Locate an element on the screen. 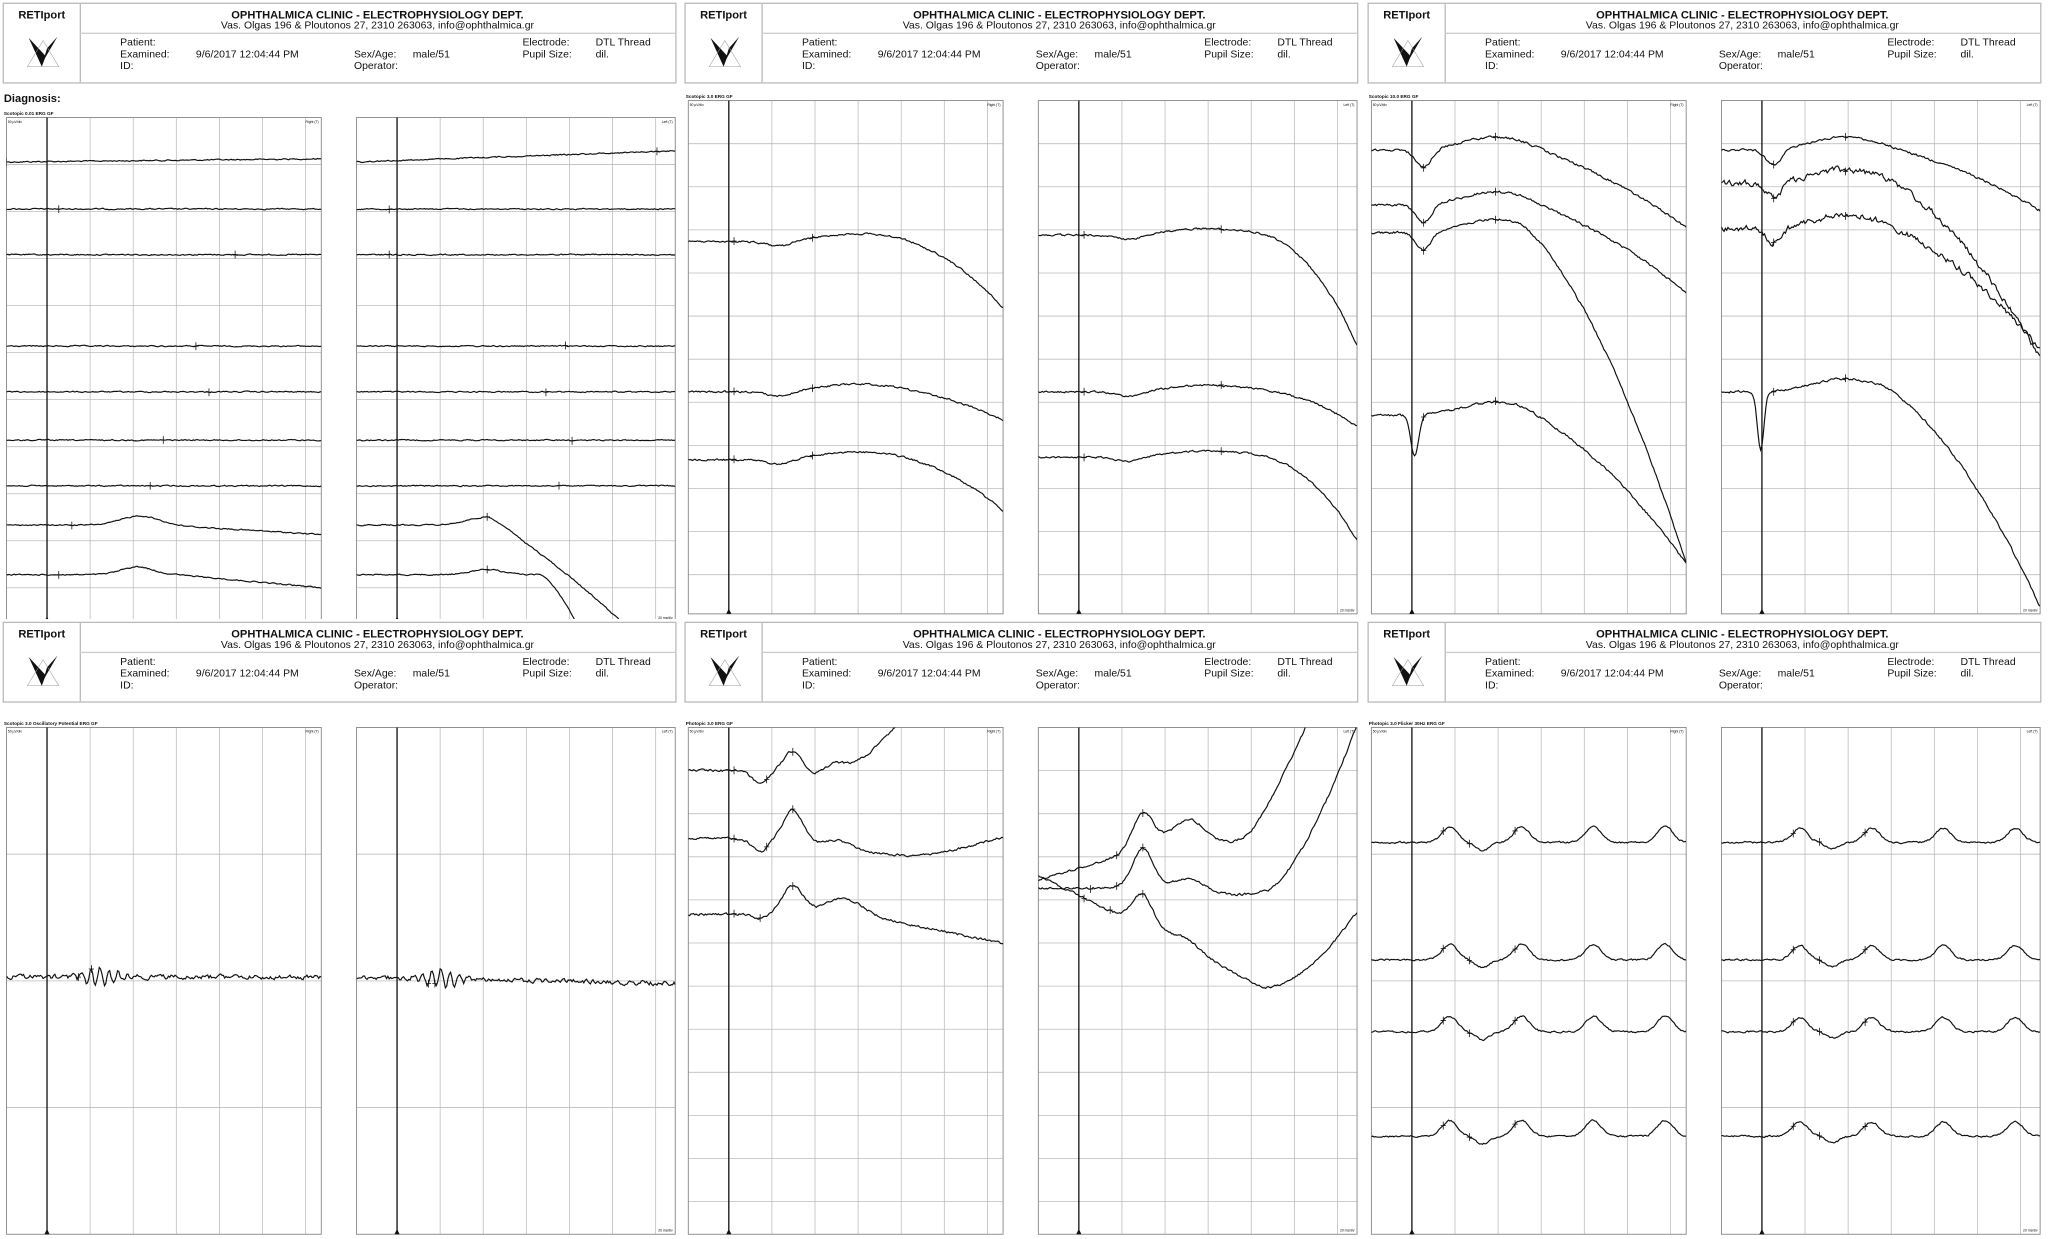  grid-left-eye is located at coordinates (1197, 981).